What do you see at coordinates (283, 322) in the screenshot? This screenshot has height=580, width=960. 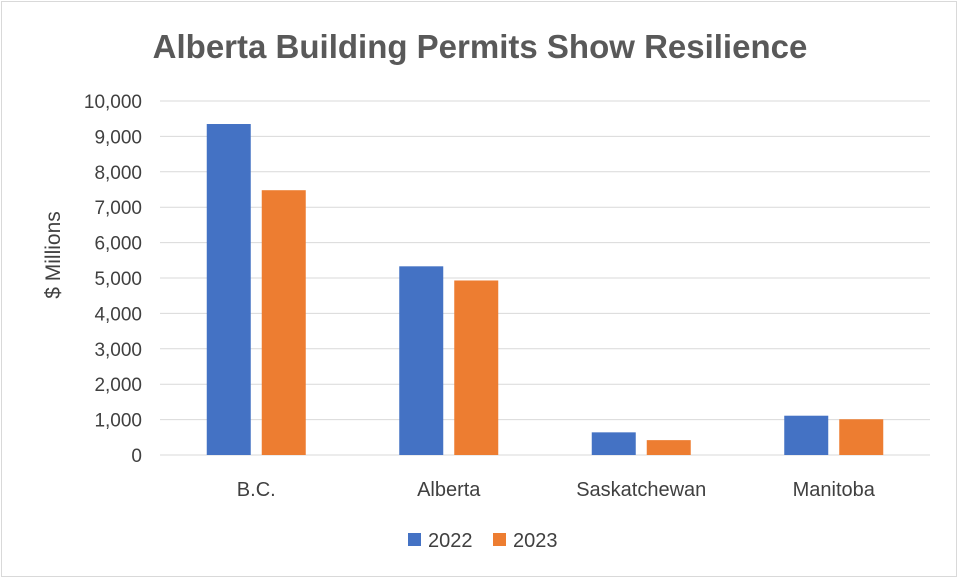 I see `bar-2023-bc` at bounding box center [283, 322].